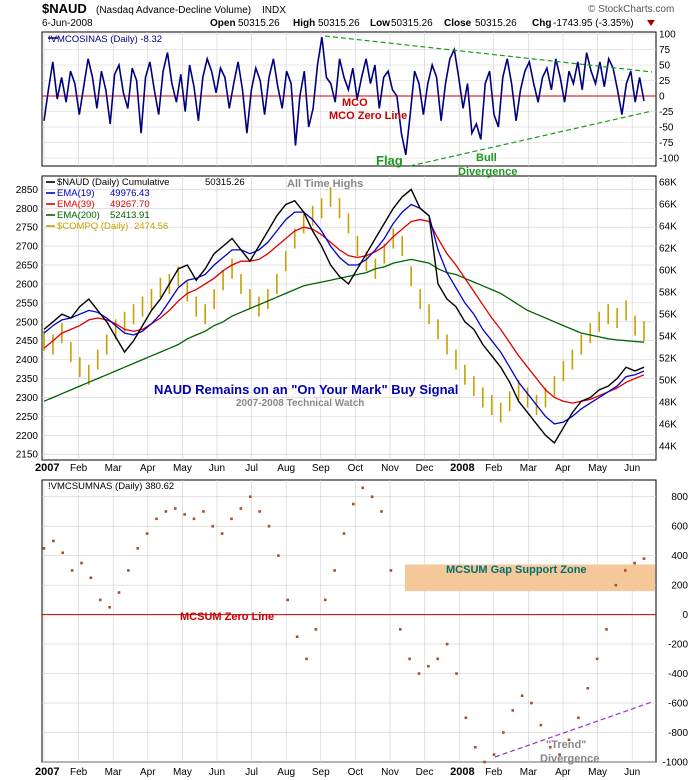 This screenshot has width=700, height=780. What do you see at coordinates (678, 704) in the screenshot?
I see `y-tick-label: -600` at bounding box center [678, 704].